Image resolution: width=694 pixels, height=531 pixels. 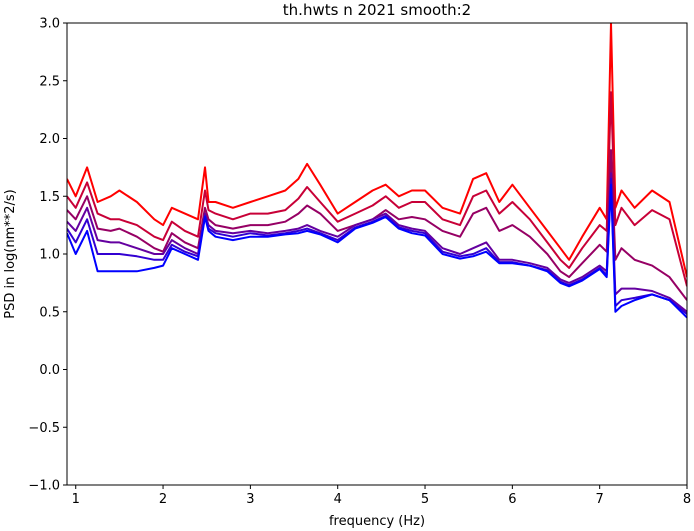 I want to click on y-tick-label: 0.5, so click(x=49, y=312).